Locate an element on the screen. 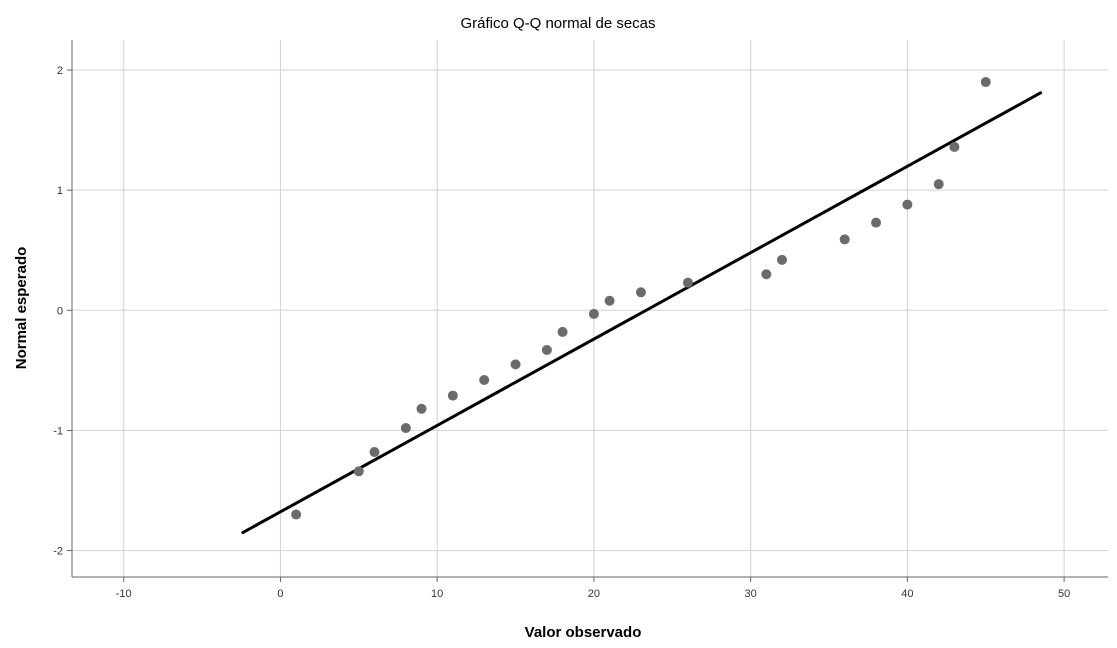 The width and height of the screenshot is (1117, 648). x-axis-ticks: -10 0 10 20 30 40 50 is located at coordinates (593, 588).